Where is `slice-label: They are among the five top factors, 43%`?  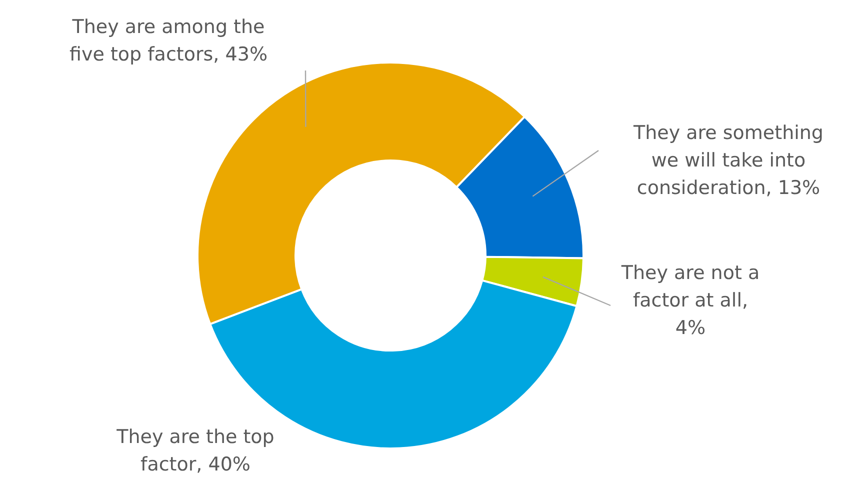 slice-label: They are among the five top factors, 43% is located at coordinates (169, 41).